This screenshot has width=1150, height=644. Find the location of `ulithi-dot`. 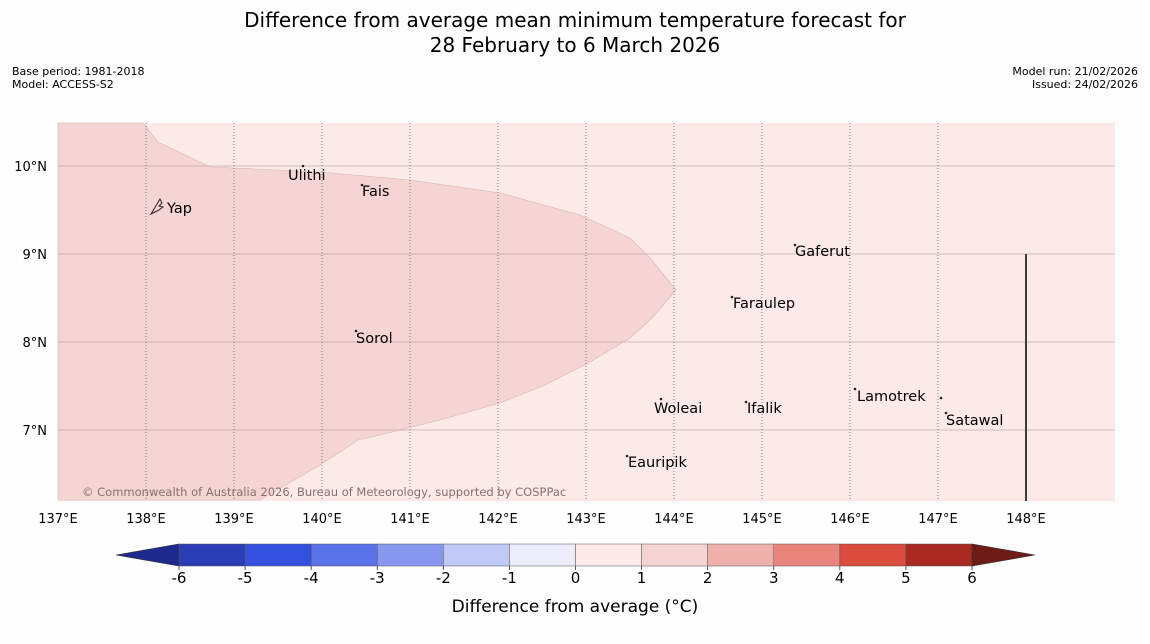

ulithi-dot is located at coordinates (303, 166).